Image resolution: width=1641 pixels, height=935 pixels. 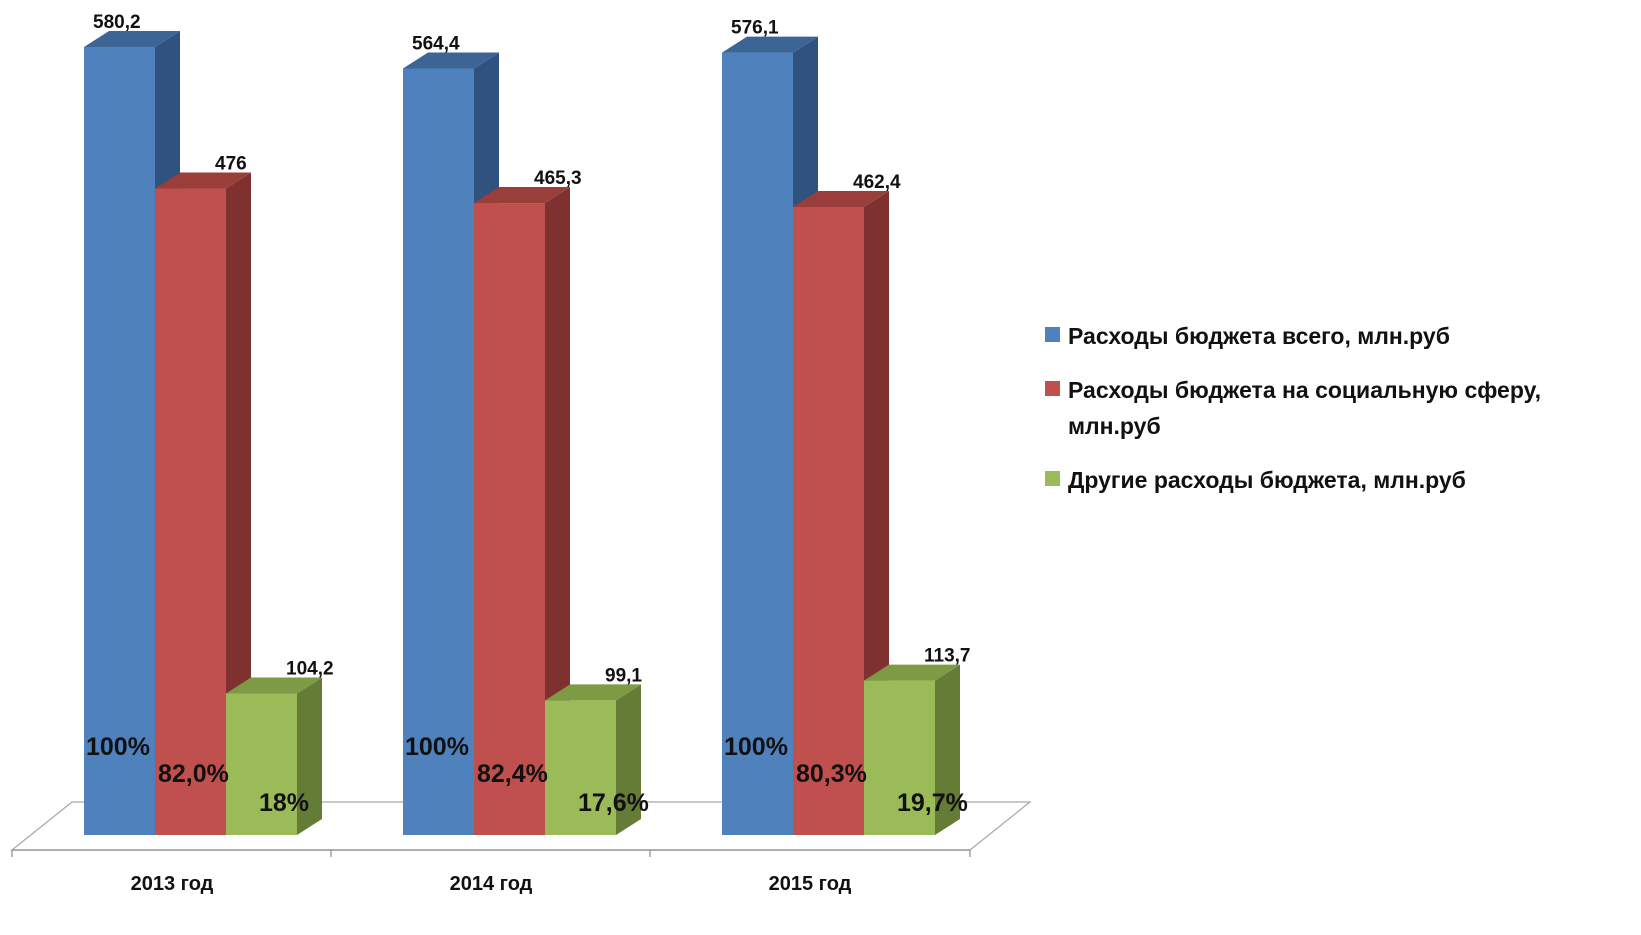 I want to click on category-label-0: 2013 год, so click(x=172, y=884).